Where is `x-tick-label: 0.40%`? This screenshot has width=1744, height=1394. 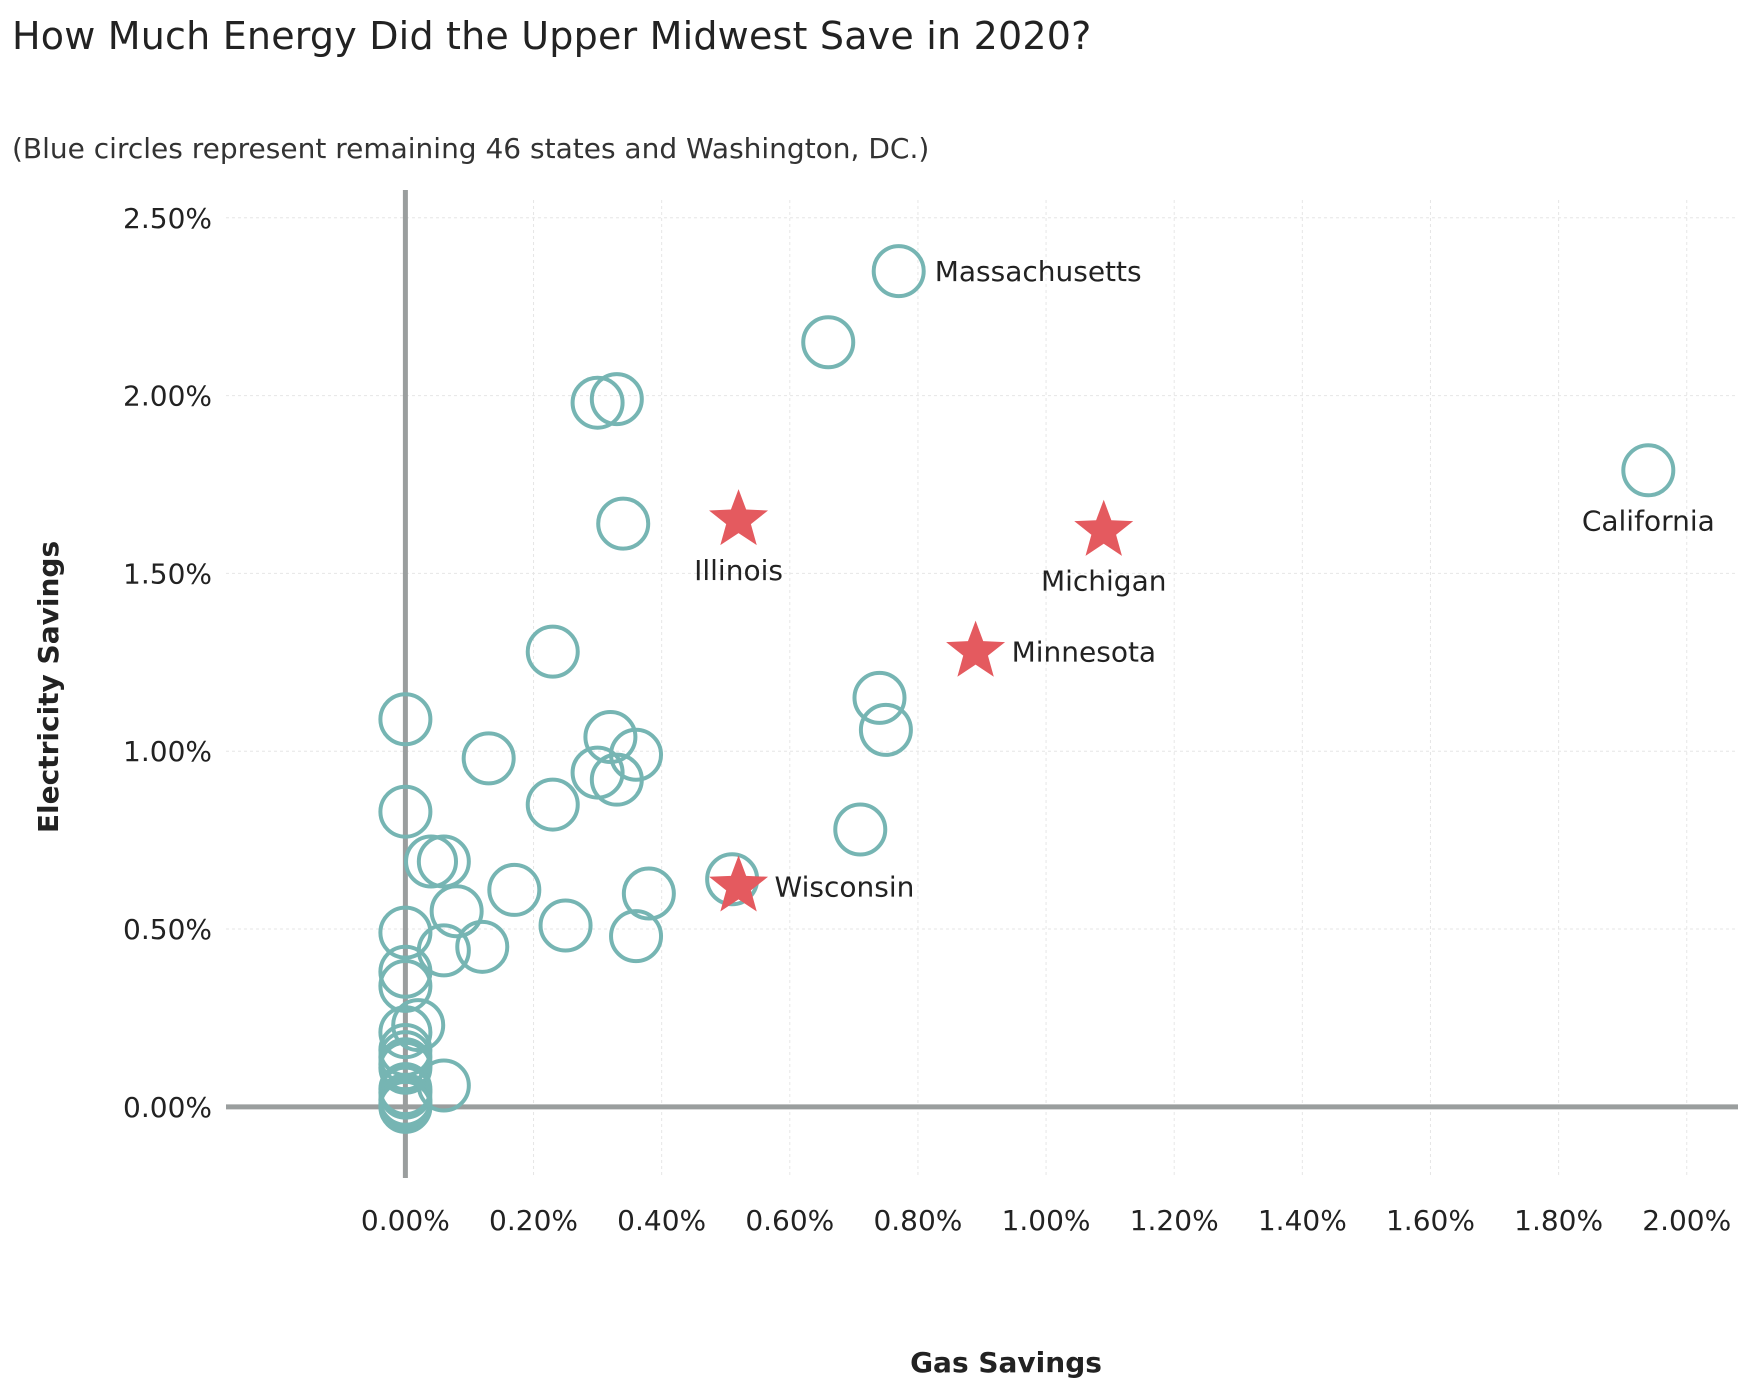
x-tick-label: 0.40% is located at coordinates (661, 1220).